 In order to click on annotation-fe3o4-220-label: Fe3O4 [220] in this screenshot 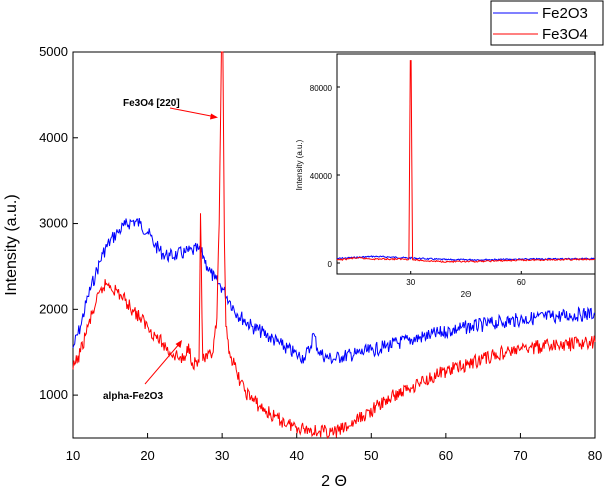, I will do `click(151, 103)`.